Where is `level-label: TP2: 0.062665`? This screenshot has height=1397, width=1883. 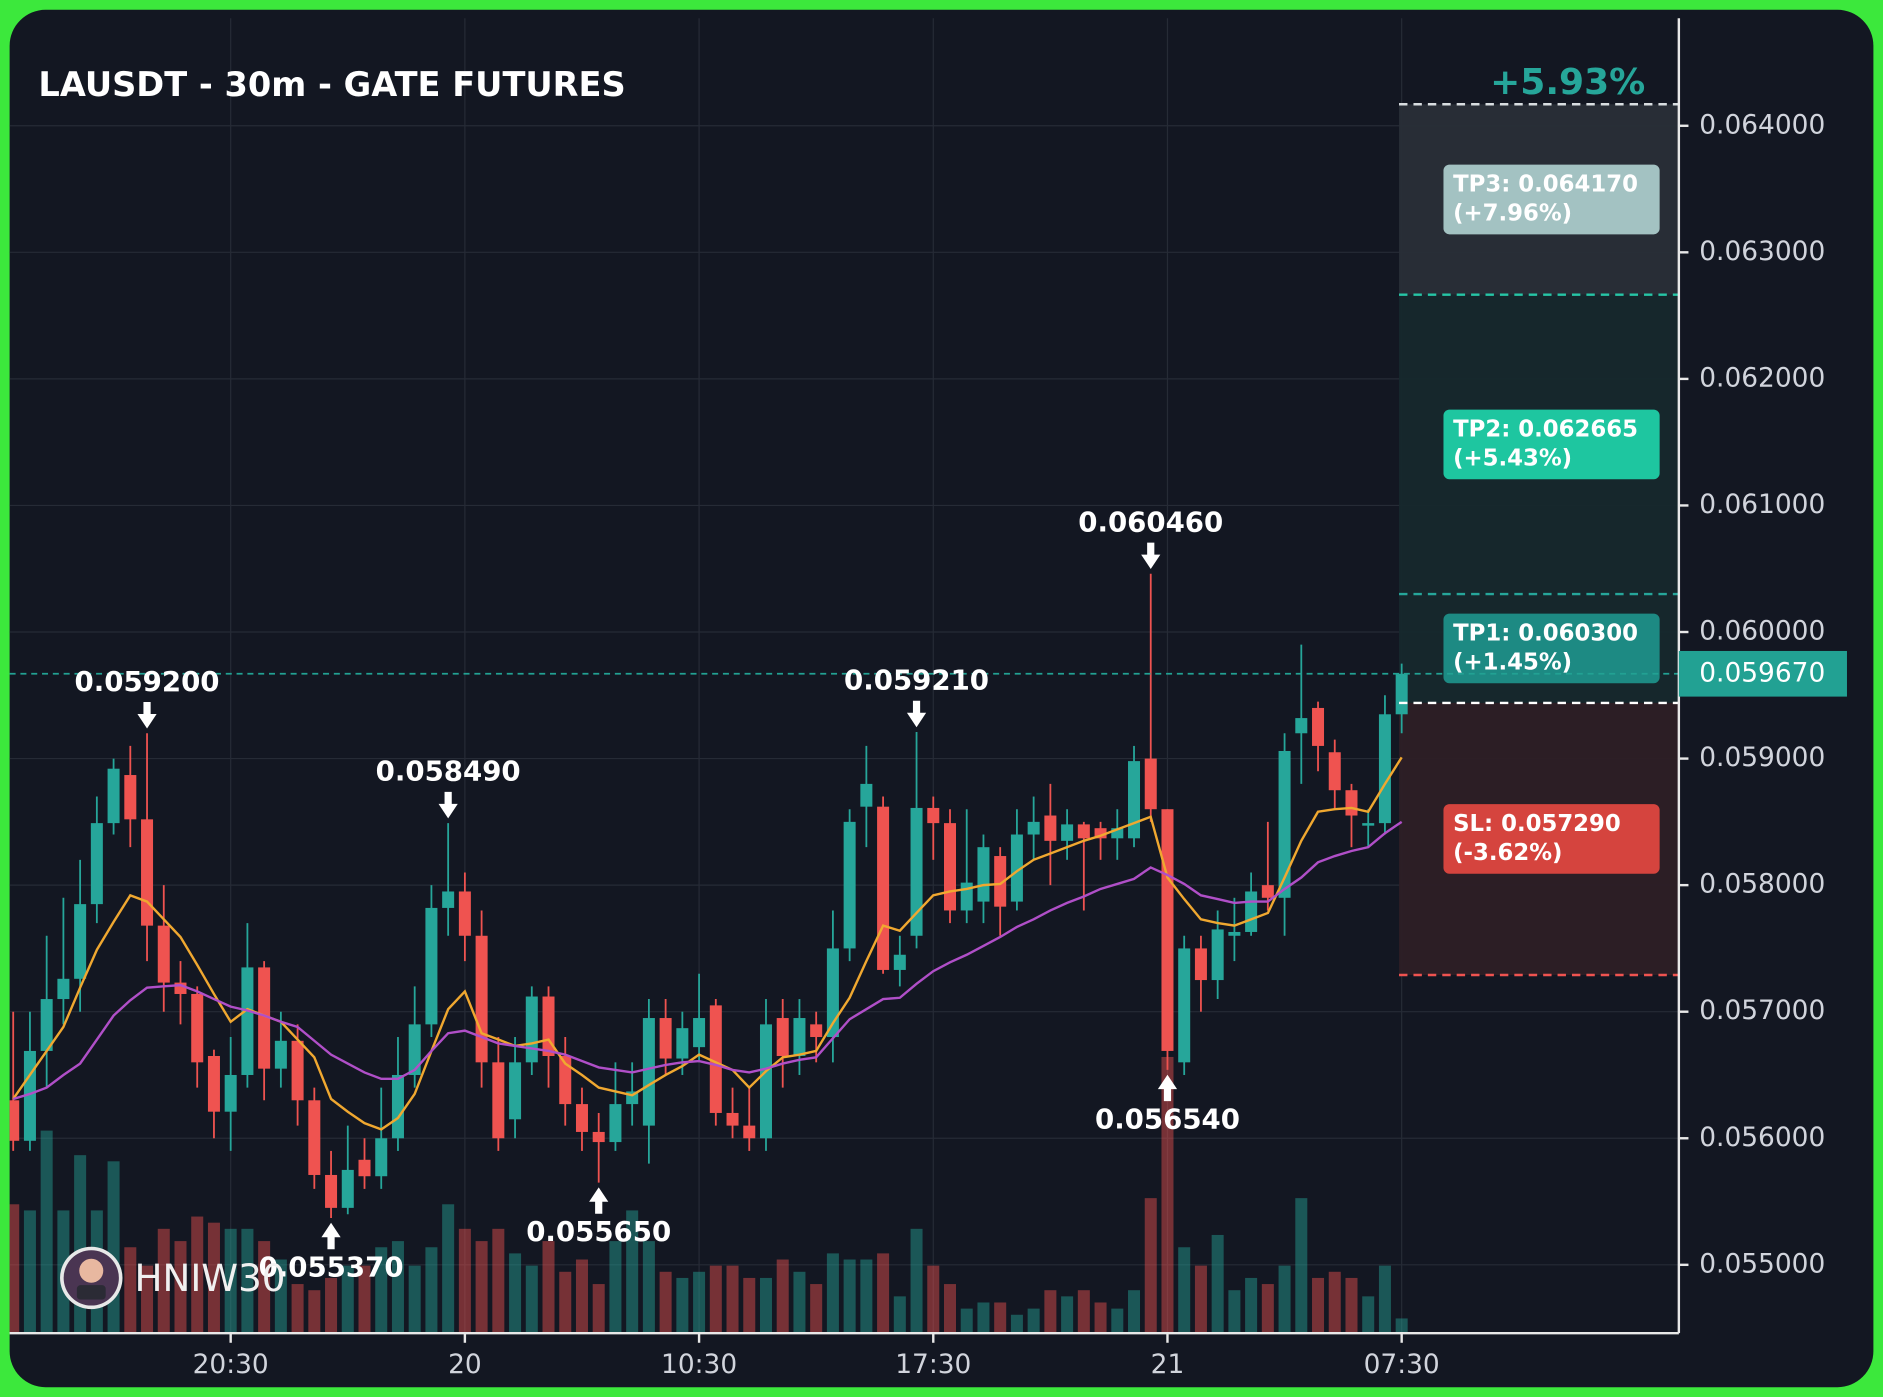 level-label: TP2: 0.062665 is located at coordinates (1545, 429).